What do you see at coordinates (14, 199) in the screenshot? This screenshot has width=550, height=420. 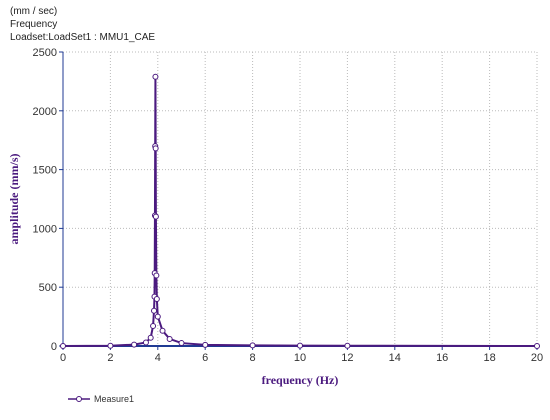 I see `y-axis-label: amplitude (mm/s)` at bounding box center [14, 199].